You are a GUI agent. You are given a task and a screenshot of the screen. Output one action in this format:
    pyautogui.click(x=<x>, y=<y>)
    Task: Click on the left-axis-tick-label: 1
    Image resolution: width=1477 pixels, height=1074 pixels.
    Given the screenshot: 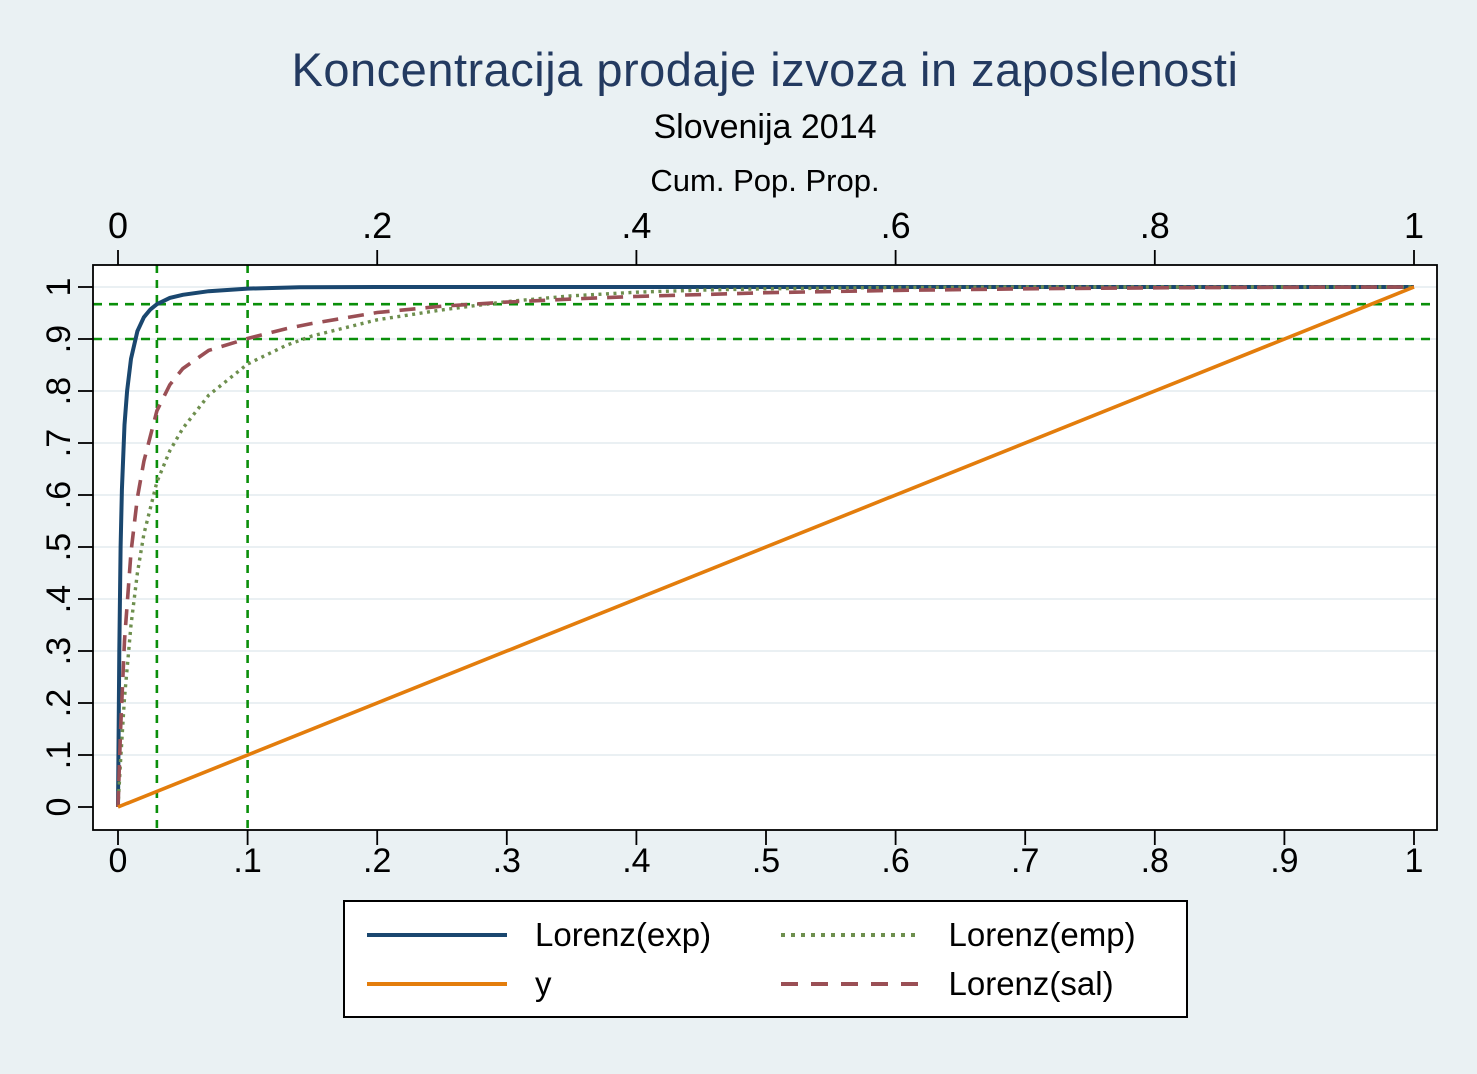 What is the action you would take?
    pyautogui.click(x=59, y=287)
    